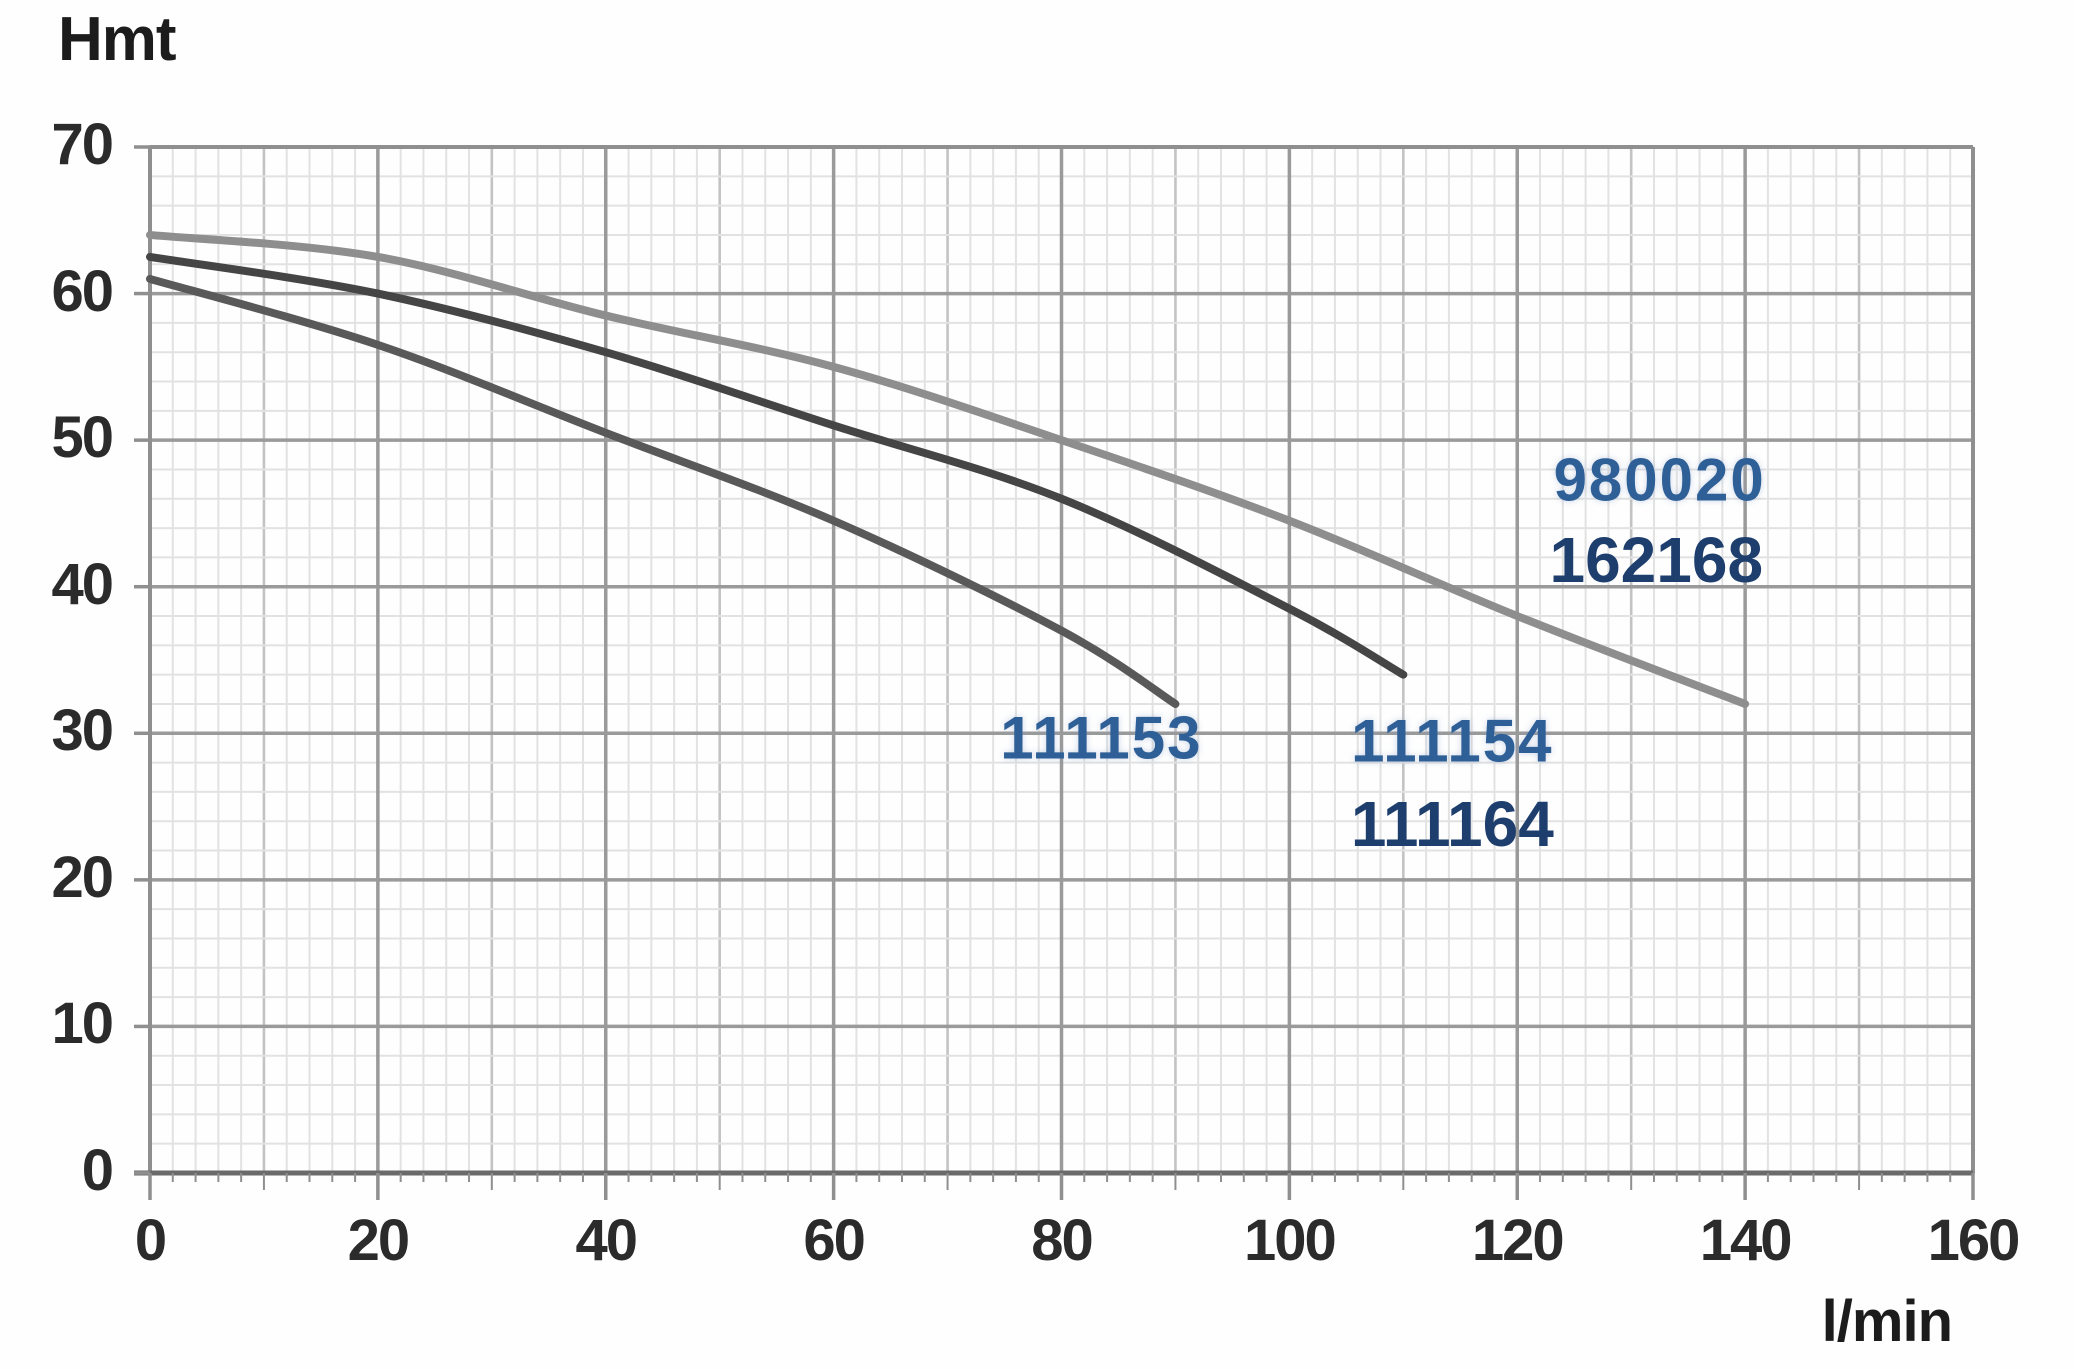 The height and width of the screenshot is (1369, 2074). What do you see at coordinates (606, 1240) in the screenshot?
I see `x-tick-label: 40` at bounding box center [606, 1240].